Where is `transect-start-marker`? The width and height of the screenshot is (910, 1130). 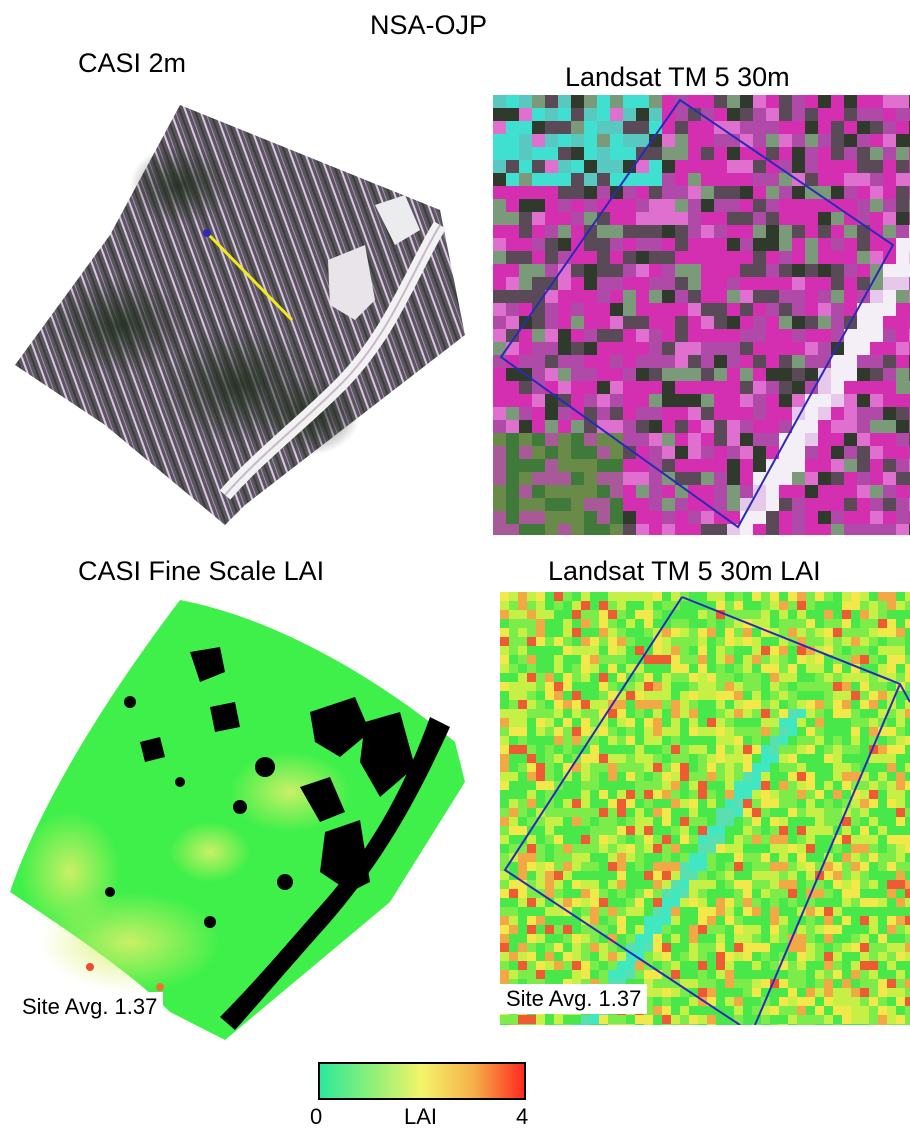
transect-start-marker is located at coordinates (207, 233).